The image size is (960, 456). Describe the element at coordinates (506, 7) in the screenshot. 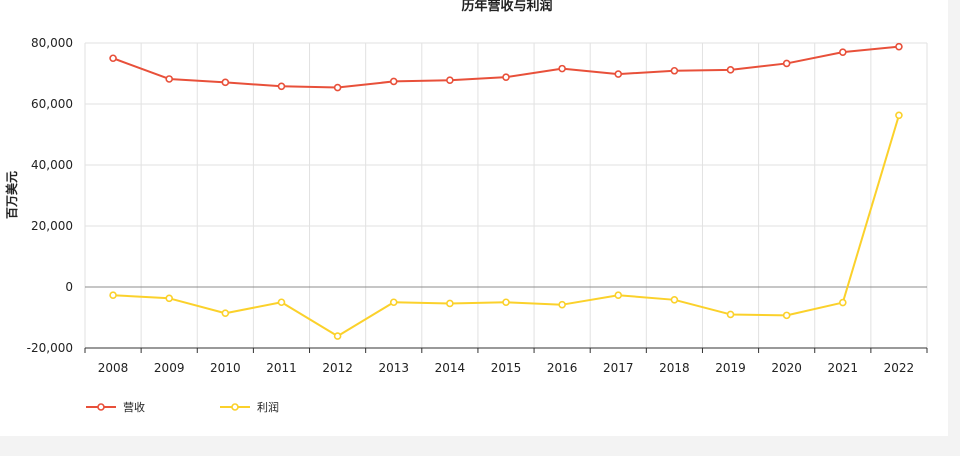

I see `chart-title: 历年营收与利润` at that location.